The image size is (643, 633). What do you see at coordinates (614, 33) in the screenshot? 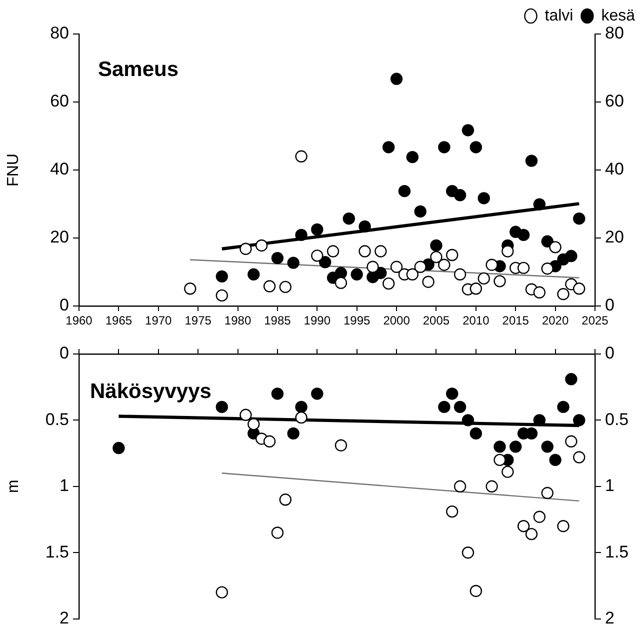
I see `y2-tick-label: 80` at bounding box center [614, 33].